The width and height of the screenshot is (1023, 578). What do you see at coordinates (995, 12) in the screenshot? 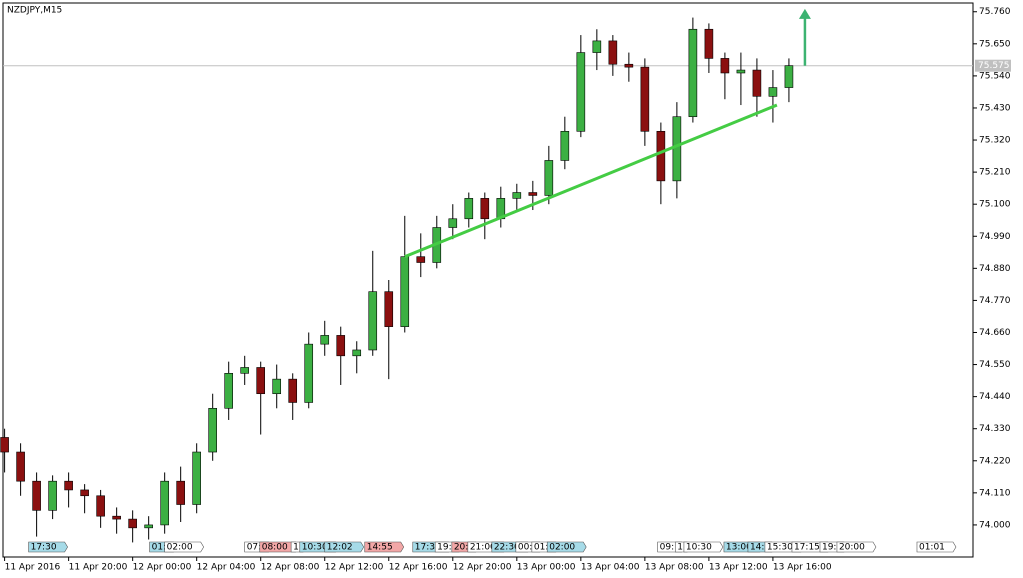
I see `y-tick-label: 75.760` at bounding box center [995, 12].